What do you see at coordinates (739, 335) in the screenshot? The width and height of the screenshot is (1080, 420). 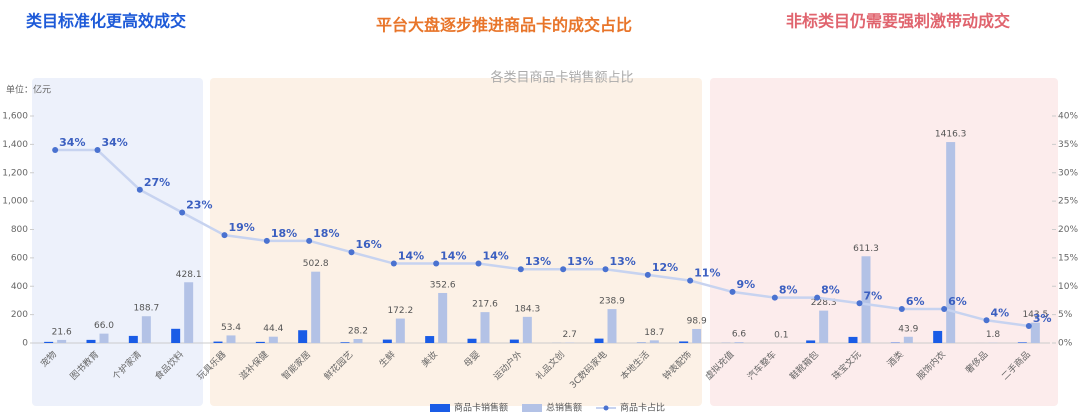 I see `data-label: 6.6` at bounding box center [739, 335].